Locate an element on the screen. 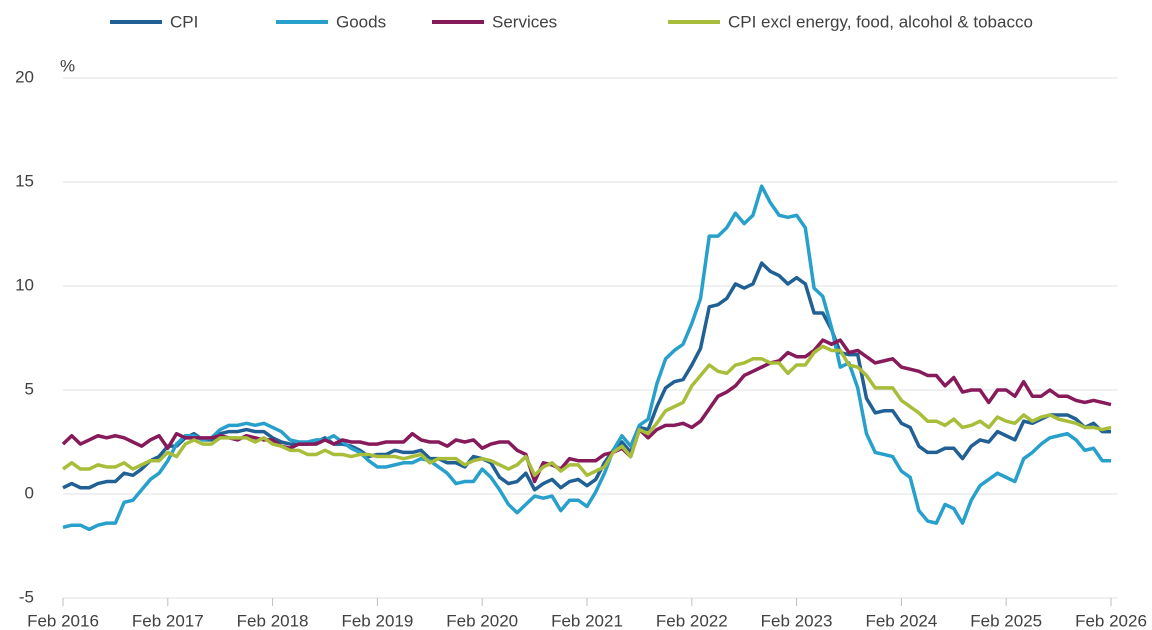  y-tick-label: 20 is located at coordinates (24, 76).